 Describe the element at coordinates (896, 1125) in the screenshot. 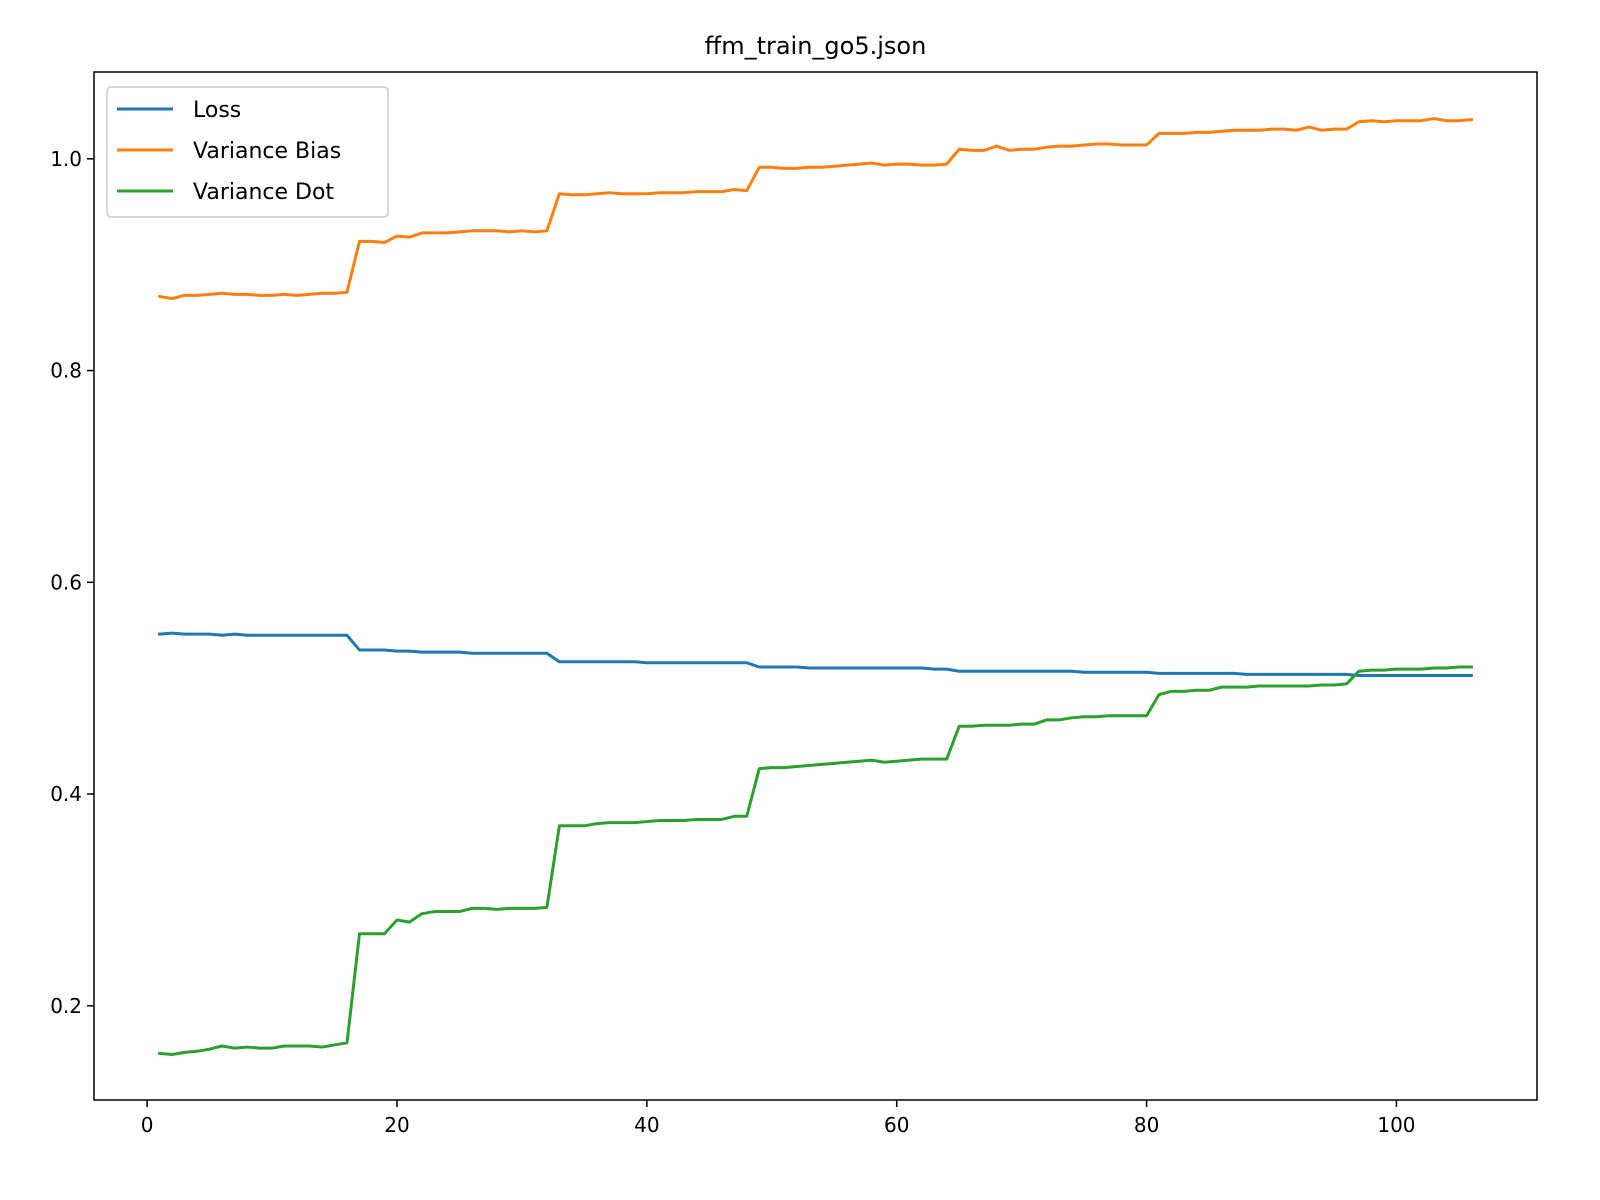

I see `x-tick-label: 60` at that location.